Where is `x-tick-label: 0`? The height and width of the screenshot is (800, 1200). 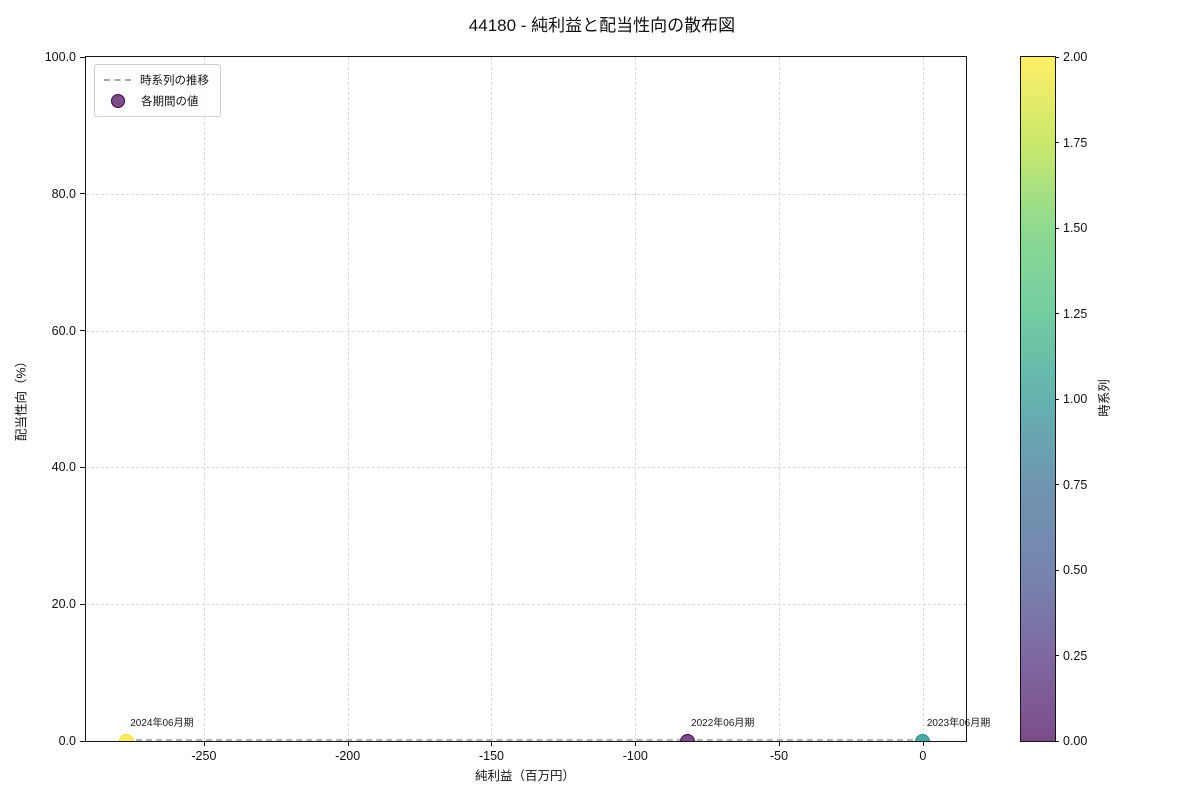 x-tick-label: 0 is located at coordinates (923, 756).